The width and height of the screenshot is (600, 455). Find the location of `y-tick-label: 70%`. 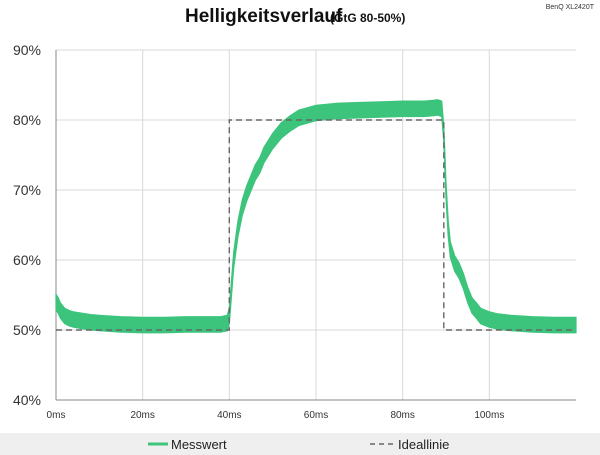

y-tick-label: 70% is located at coordinates (27, 190).